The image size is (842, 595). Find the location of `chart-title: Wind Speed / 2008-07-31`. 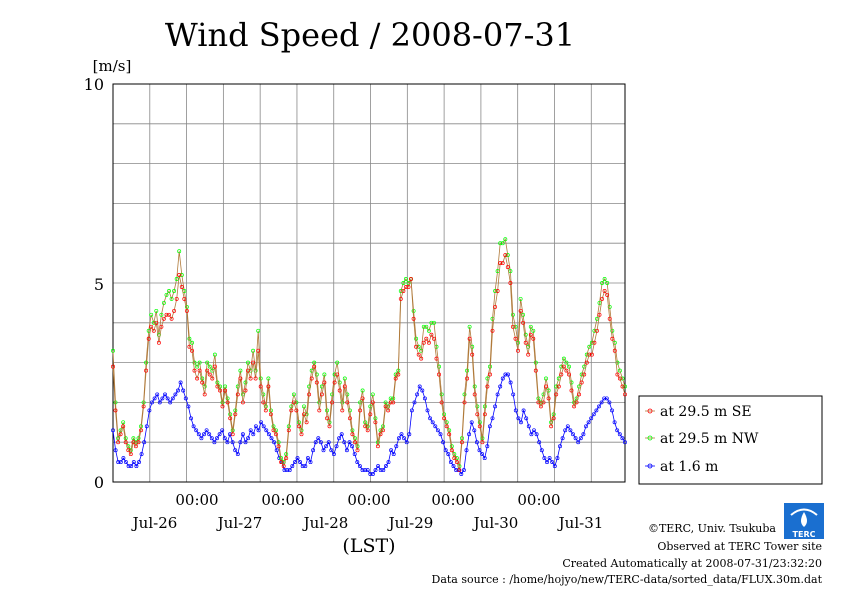

chart-title: Wind Speed / 2008-07-31 is located at coordinates (370, 35).